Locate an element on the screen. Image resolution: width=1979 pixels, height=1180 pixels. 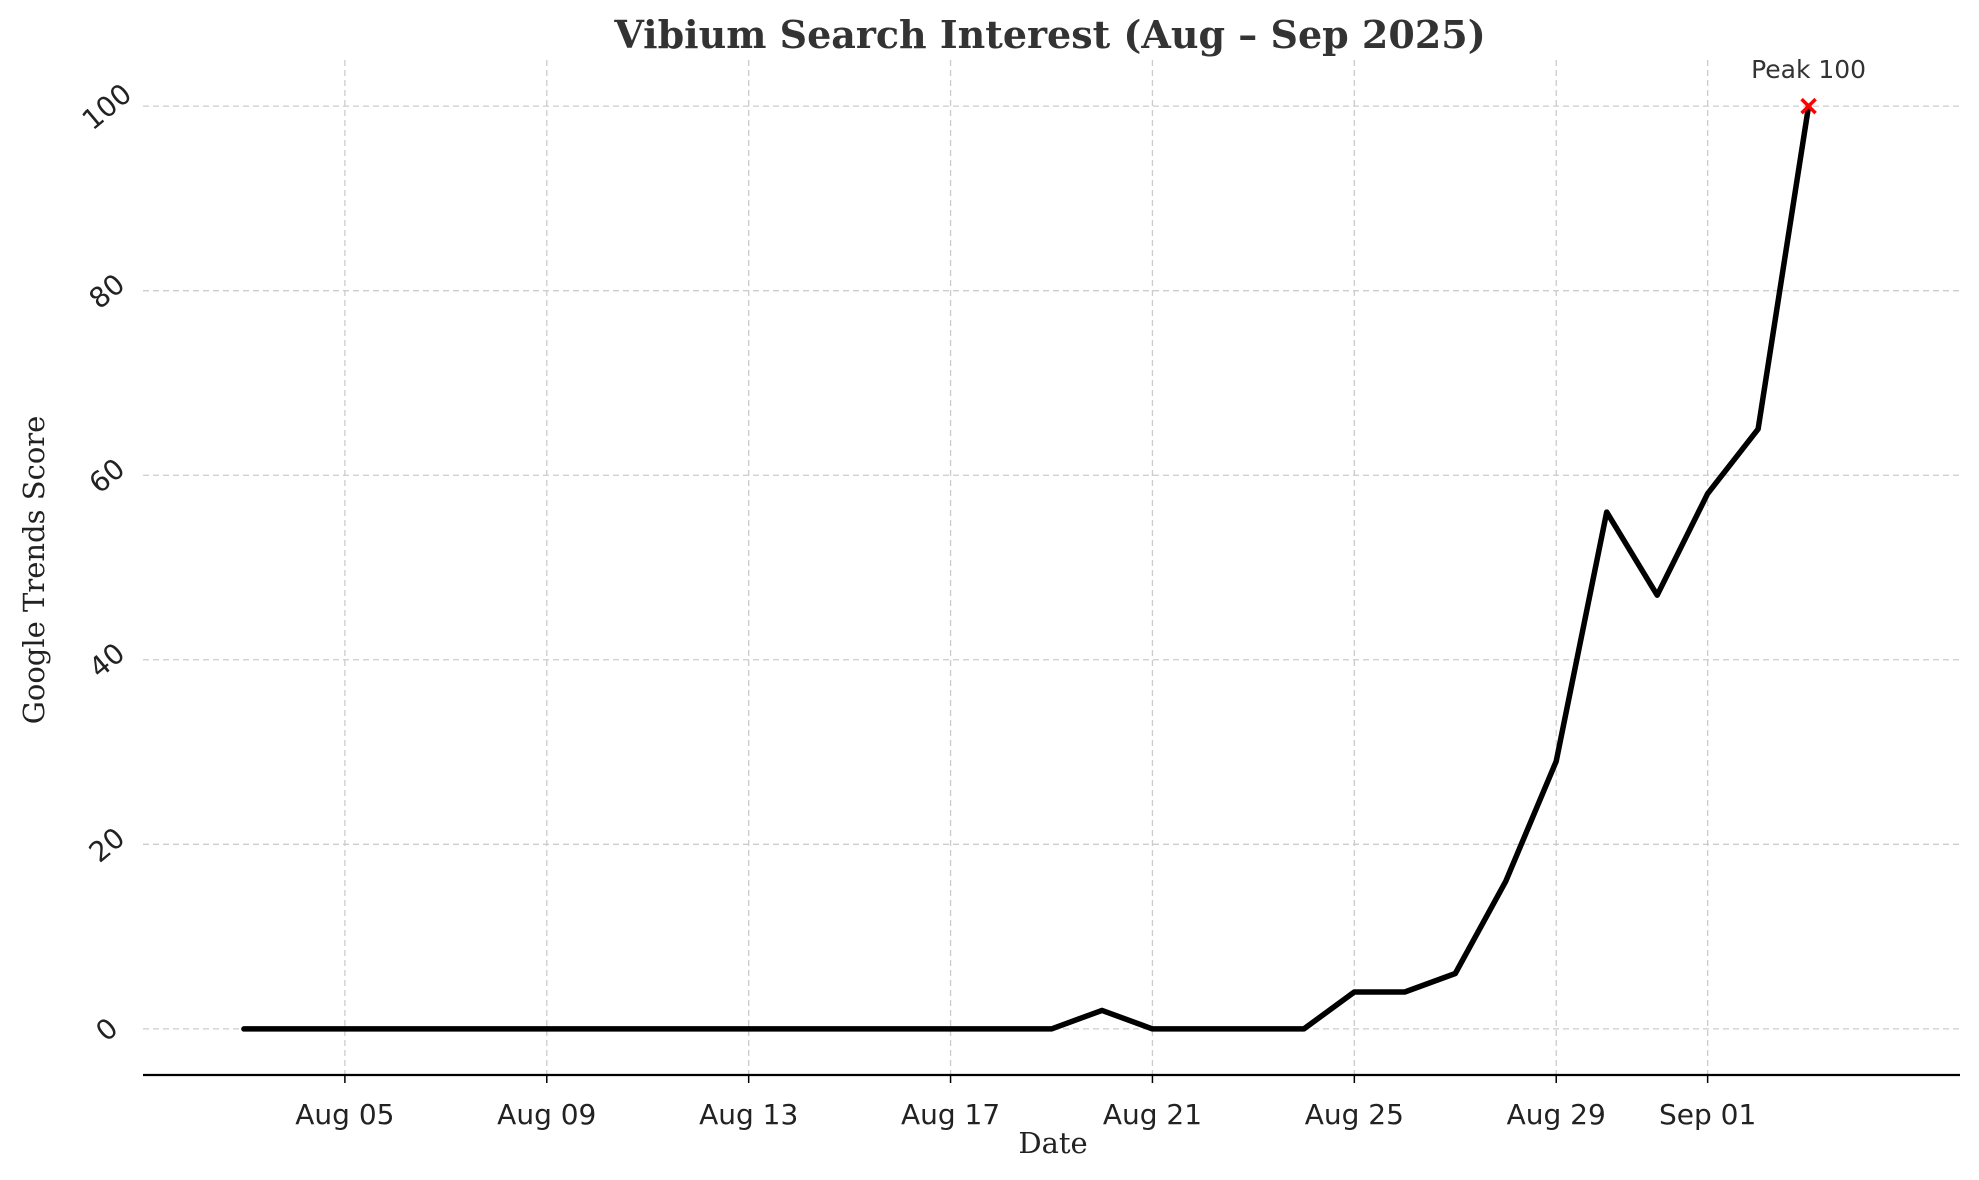
x-tick-label: Aug 21 is located at coordinates (1152, 1114).